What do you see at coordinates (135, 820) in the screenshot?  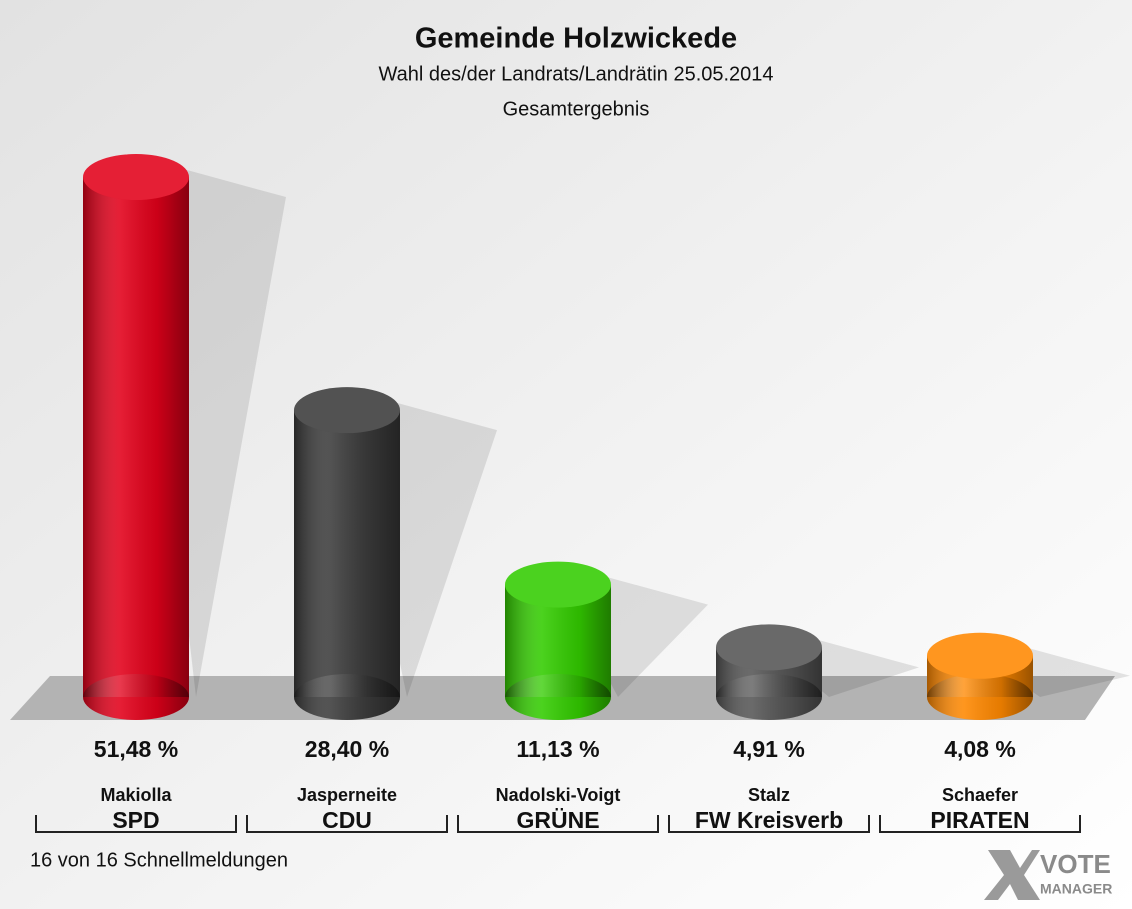 I see `party-label: SPD` at bounding box center [135, 820].